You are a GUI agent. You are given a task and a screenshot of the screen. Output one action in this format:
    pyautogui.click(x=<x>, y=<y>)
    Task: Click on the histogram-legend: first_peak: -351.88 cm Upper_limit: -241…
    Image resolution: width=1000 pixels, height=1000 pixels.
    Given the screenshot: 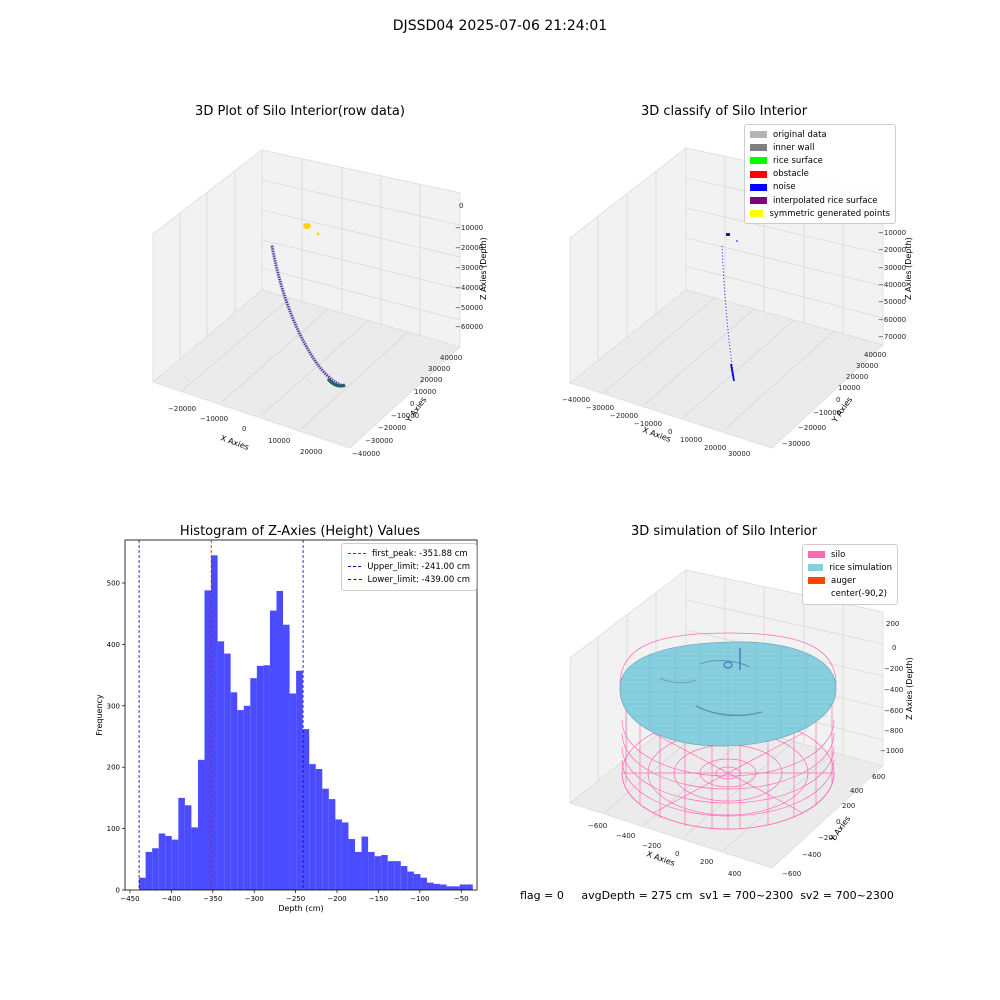 What is the action you would take?
    pyautogui.click(x=409, y=567)
    